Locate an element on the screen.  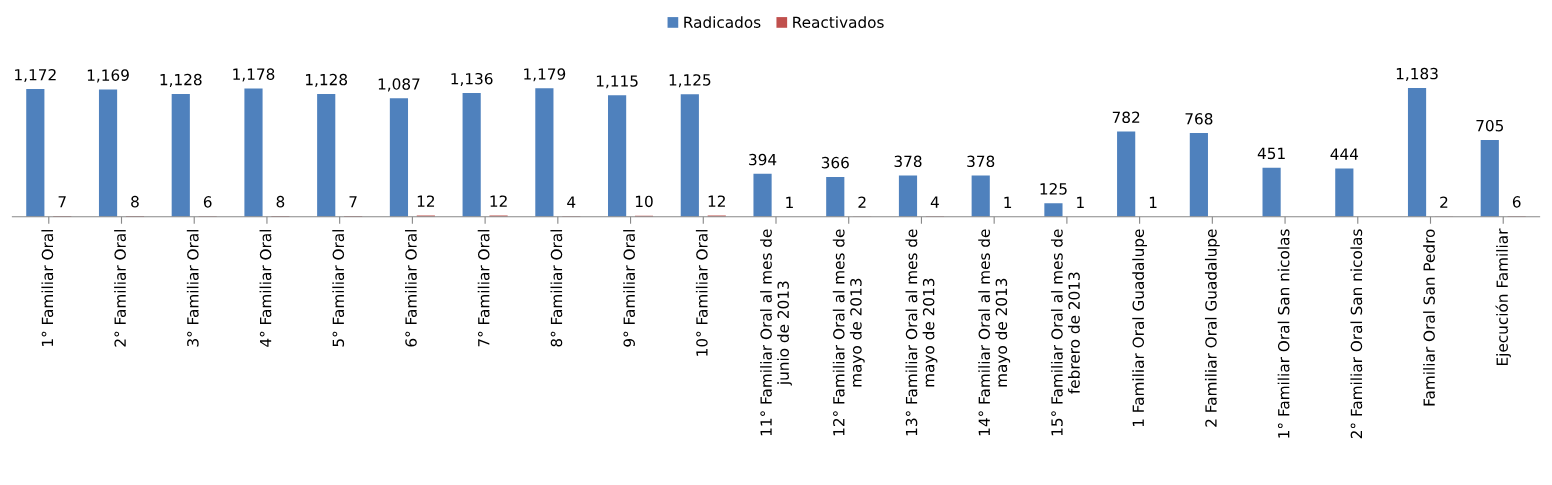
data-label: 125 is located at coordinates (1053, 189).